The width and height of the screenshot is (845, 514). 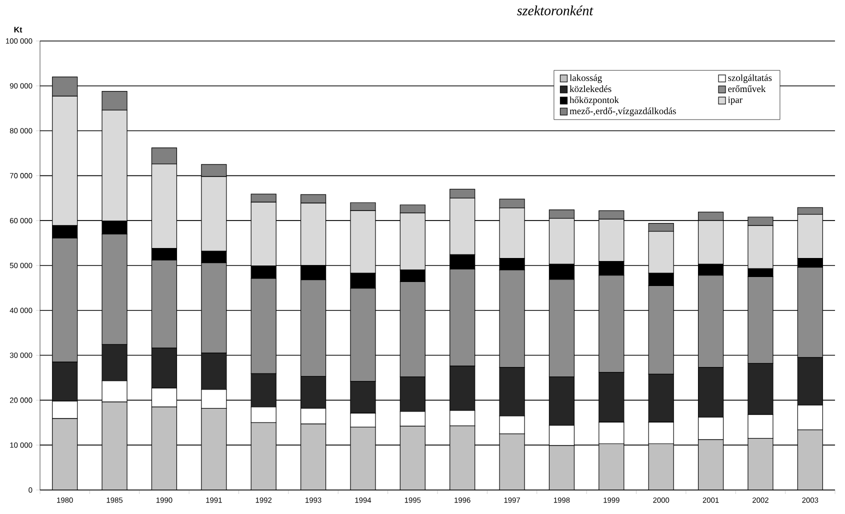 I want to click on chart-title: szektoronként, so click(x=555, y=11).